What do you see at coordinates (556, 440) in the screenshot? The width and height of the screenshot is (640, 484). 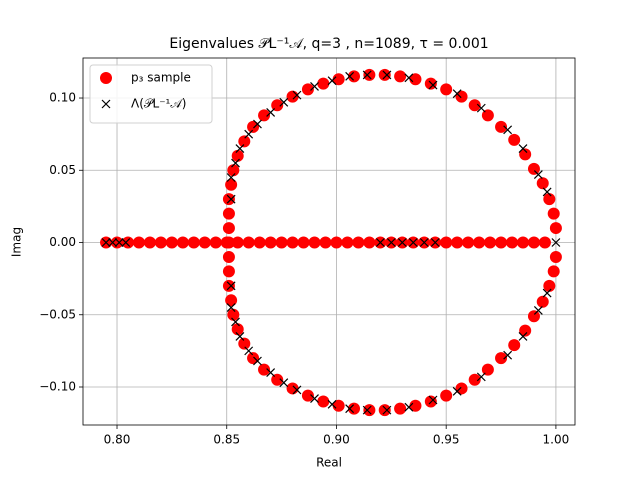 I see `x-tick-label: 1.00` at bounding box center [556, 440].